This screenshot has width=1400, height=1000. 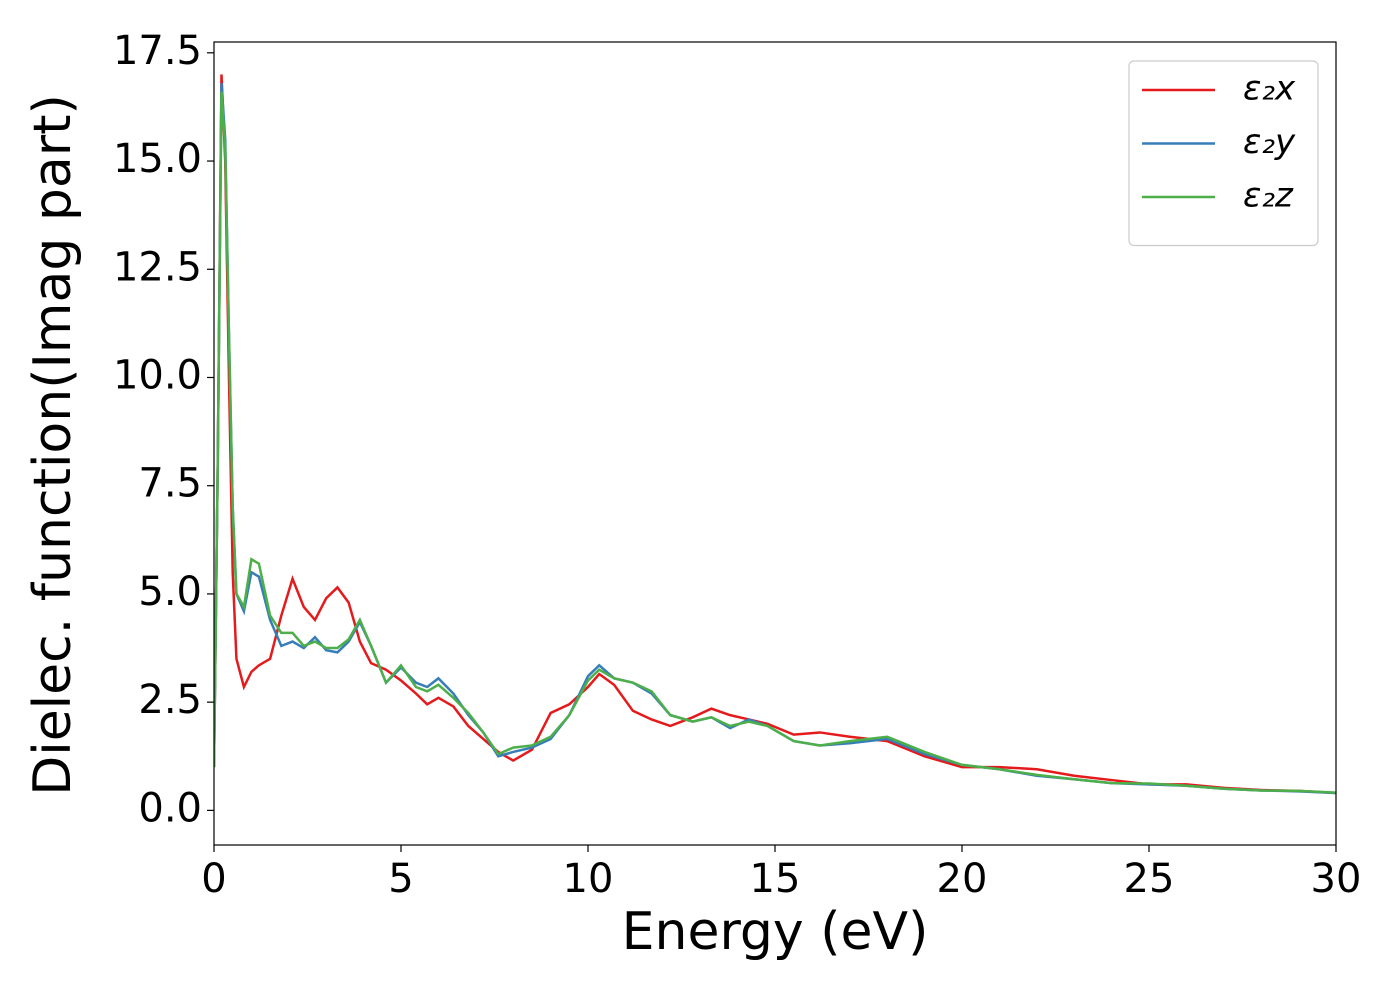 I want to click on x-tick-label: 0, so click(x=213, y=879).